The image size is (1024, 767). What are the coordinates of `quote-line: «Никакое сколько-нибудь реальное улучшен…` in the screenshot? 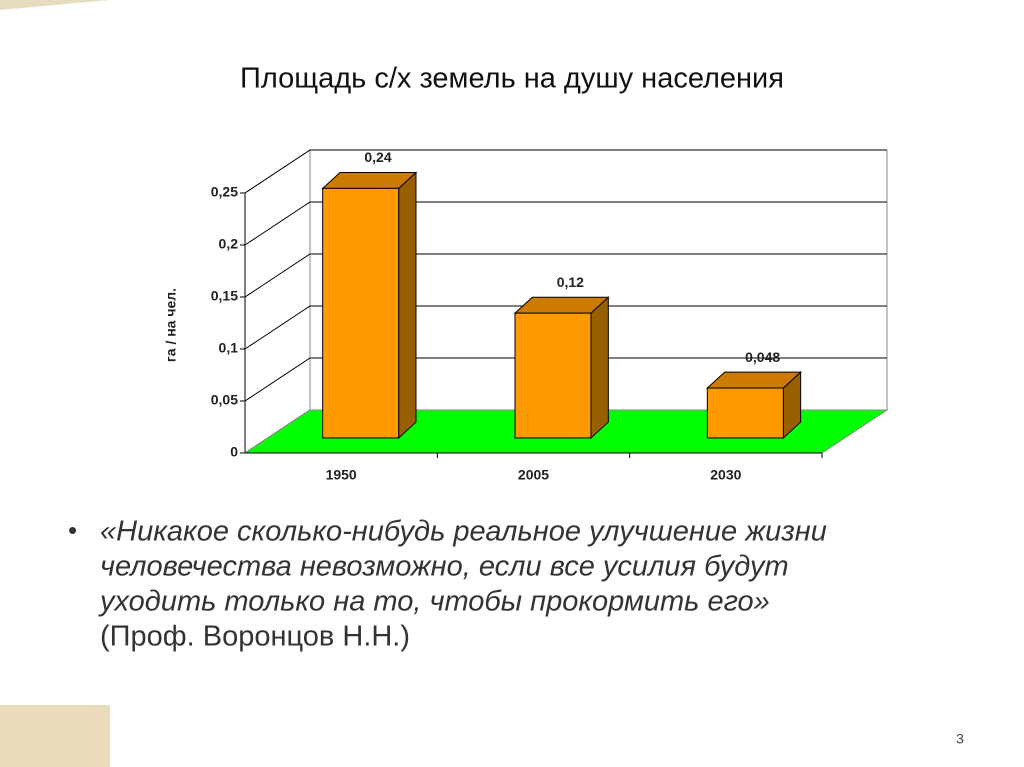 It's located at (463, 532).